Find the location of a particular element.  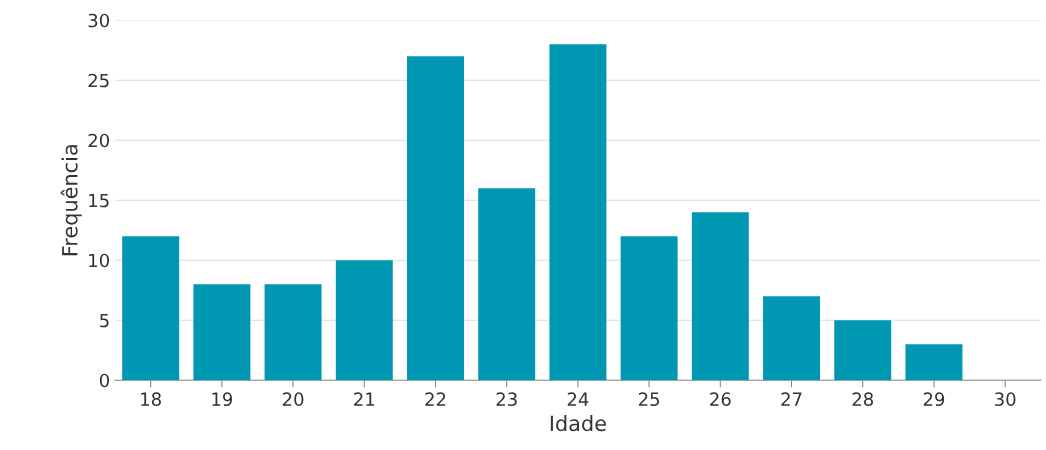

x-tick-label: 20 is located at coordinates (293, 399).